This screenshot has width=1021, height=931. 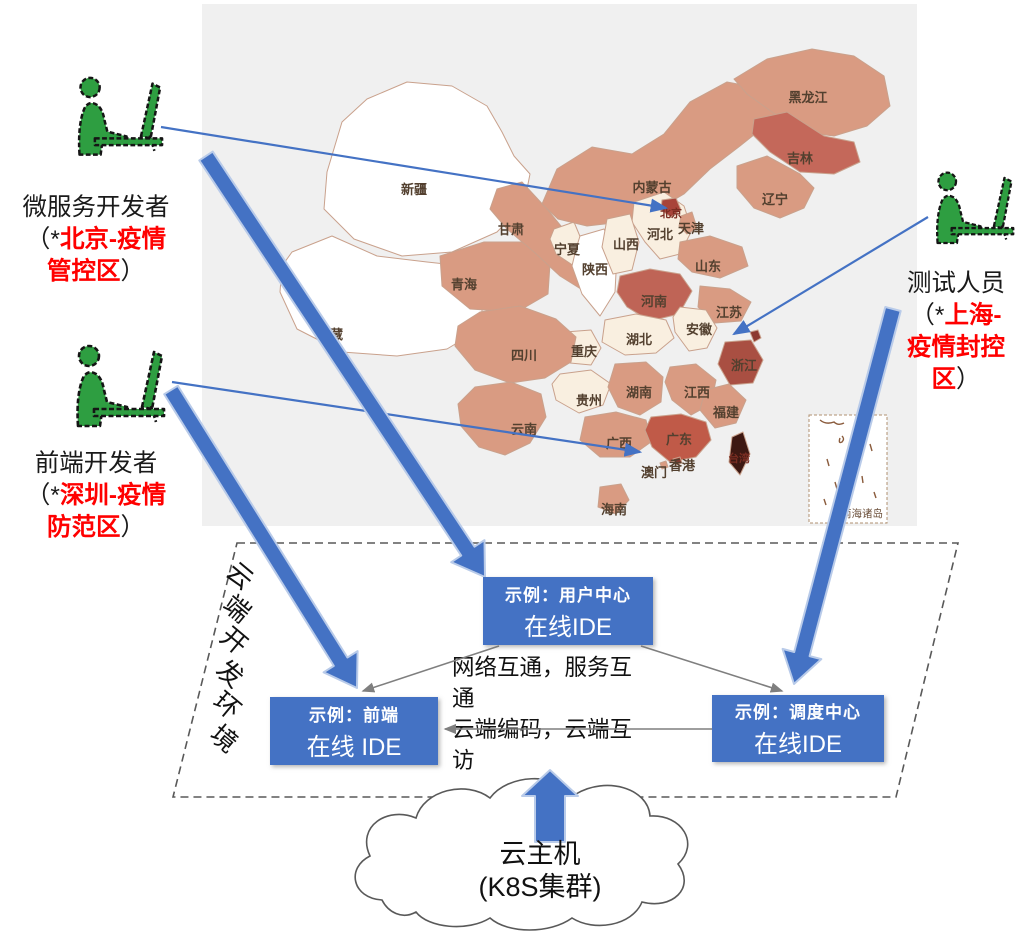 What do you see at coordinates (354, 731) in the screenshot?
I see `frontend-ide-box: 示例：前端在线 IDE` at bounding box center [354, 731].